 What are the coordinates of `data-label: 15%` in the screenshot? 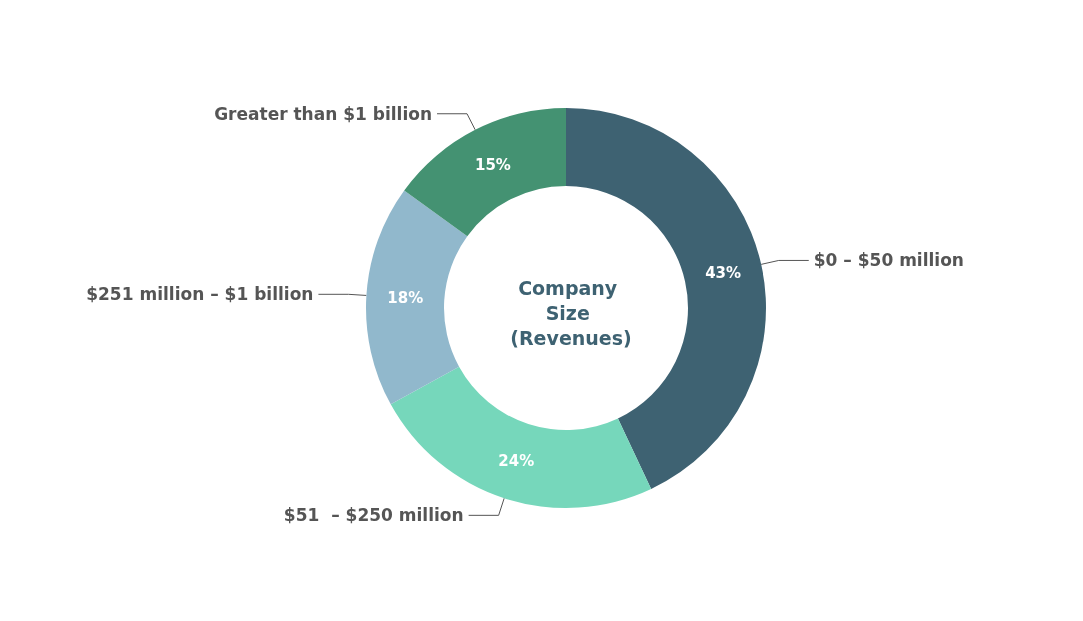 It's located at (492, 164).